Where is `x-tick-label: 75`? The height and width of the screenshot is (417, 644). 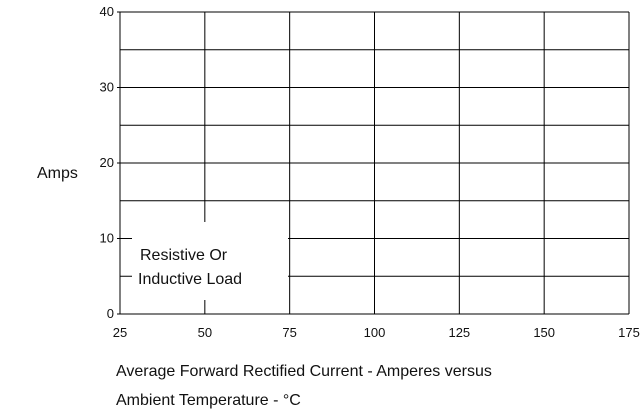
x-tick-label: 75 is located at coordinates (289, 332).